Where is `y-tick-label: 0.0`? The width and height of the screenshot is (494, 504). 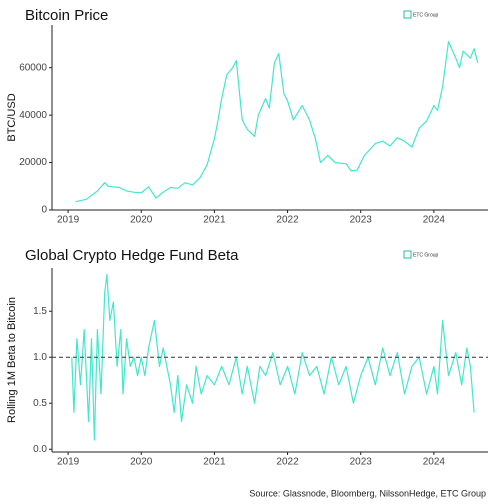
y-tick-label: 0.0 is located at coordinates (40, 449).